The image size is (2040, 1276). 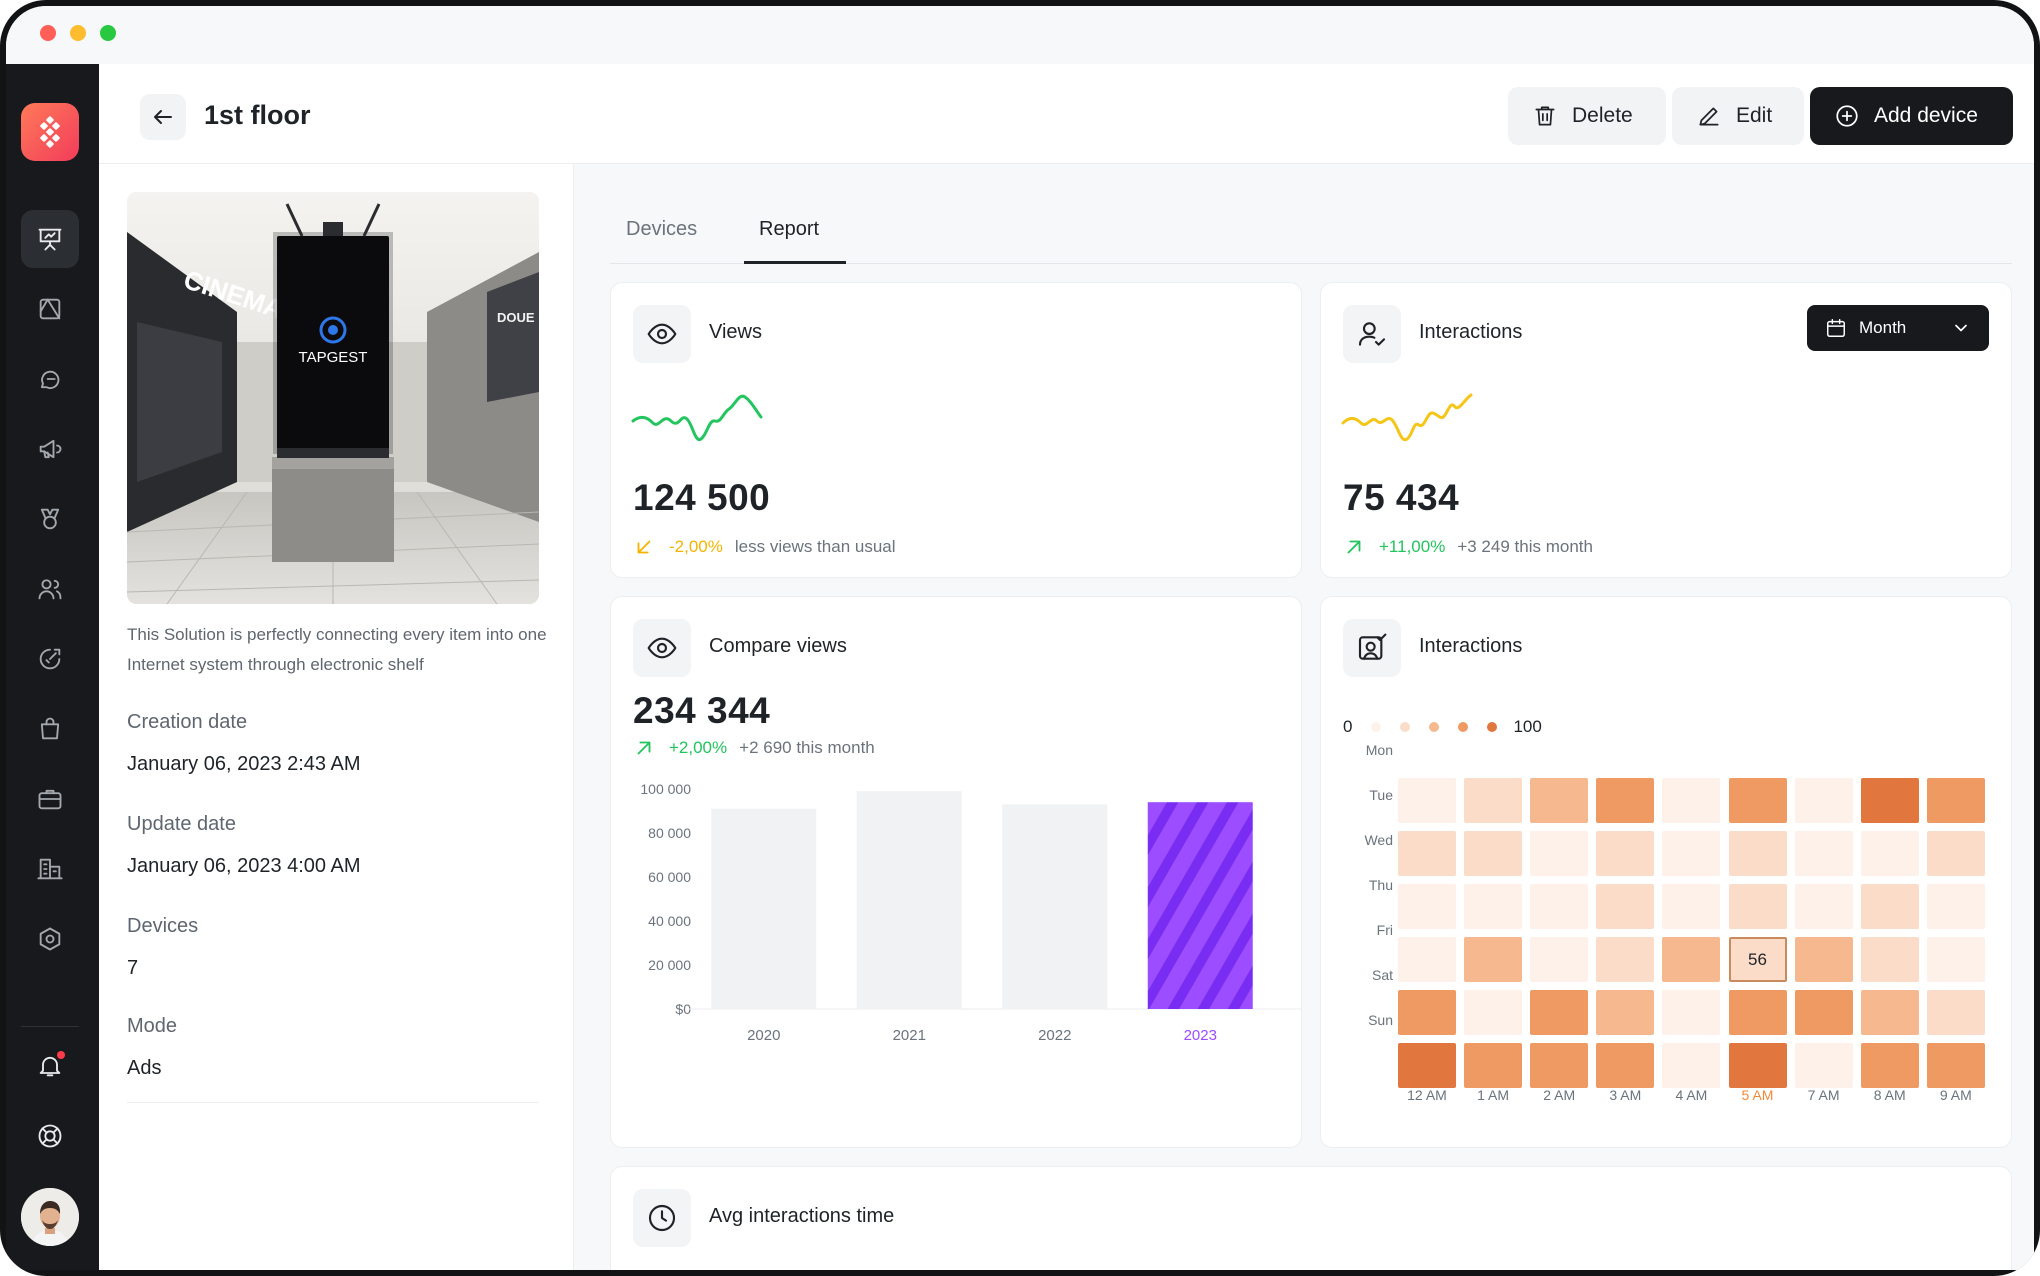 What do you see at coordinates (1384, 930) in the screenshot?
I see `heatmap-day-label: Fri` at bounding box center [1384, 930].